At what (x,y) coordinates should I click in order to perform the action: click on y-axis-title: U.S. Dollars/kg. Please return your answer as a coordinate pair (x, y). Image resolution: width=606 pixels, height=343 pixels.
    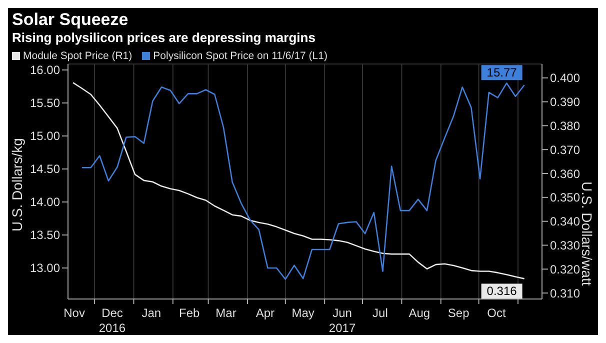
    Looking at the image, I should click on (16, 185).